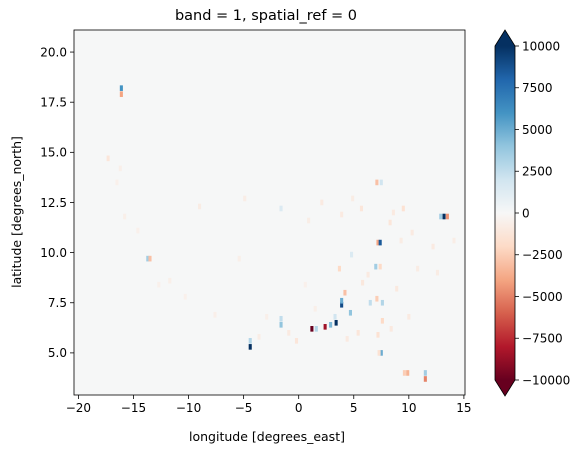 The width and height of the screenshot is (586, 453). What do you see at coordinates (299, 408) in the screenshot?
I see `x-tick-label: 0` at bounding box center [299, 408].